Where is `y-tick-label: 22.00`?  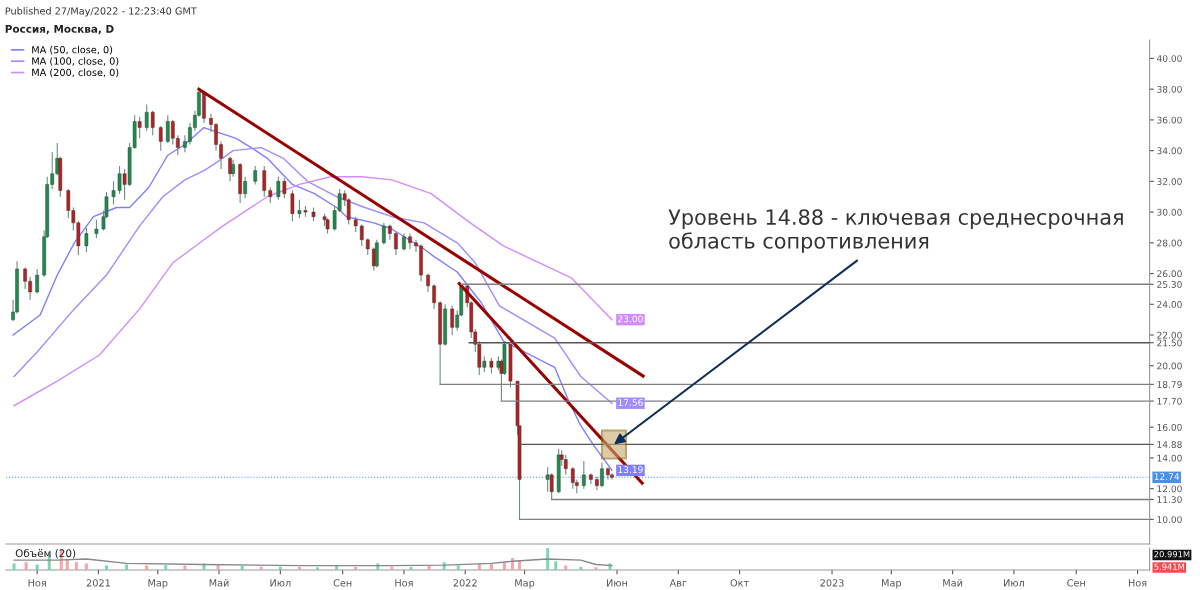 y-tick-label: 22.00 is located at coordinates (1169, 335).